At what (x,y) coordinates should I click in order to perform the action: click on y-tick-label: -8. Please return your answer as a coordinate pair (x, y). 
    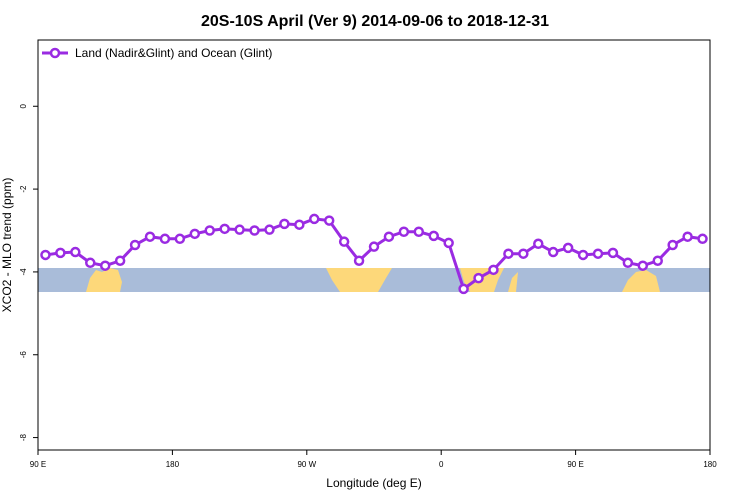
    Looking at the image, I should click on (23, 437).